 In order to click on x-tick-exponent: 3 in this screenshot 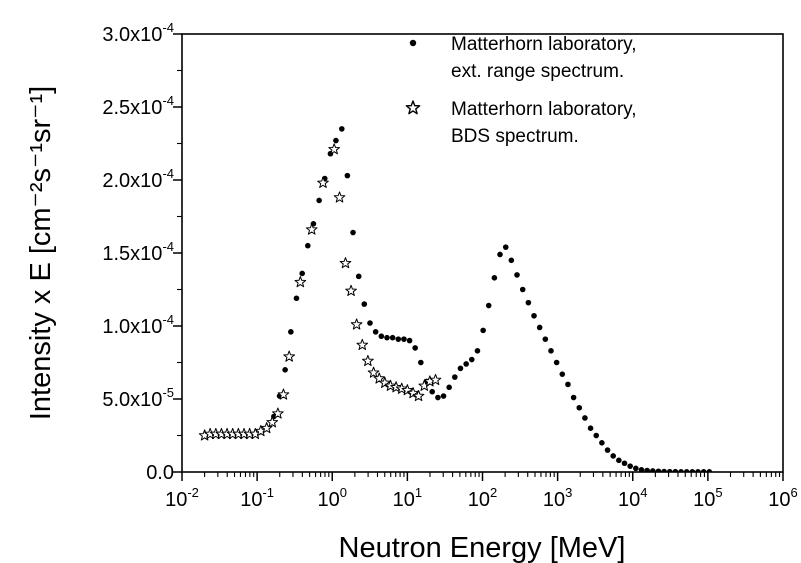, I will do `click(568, 492)`.